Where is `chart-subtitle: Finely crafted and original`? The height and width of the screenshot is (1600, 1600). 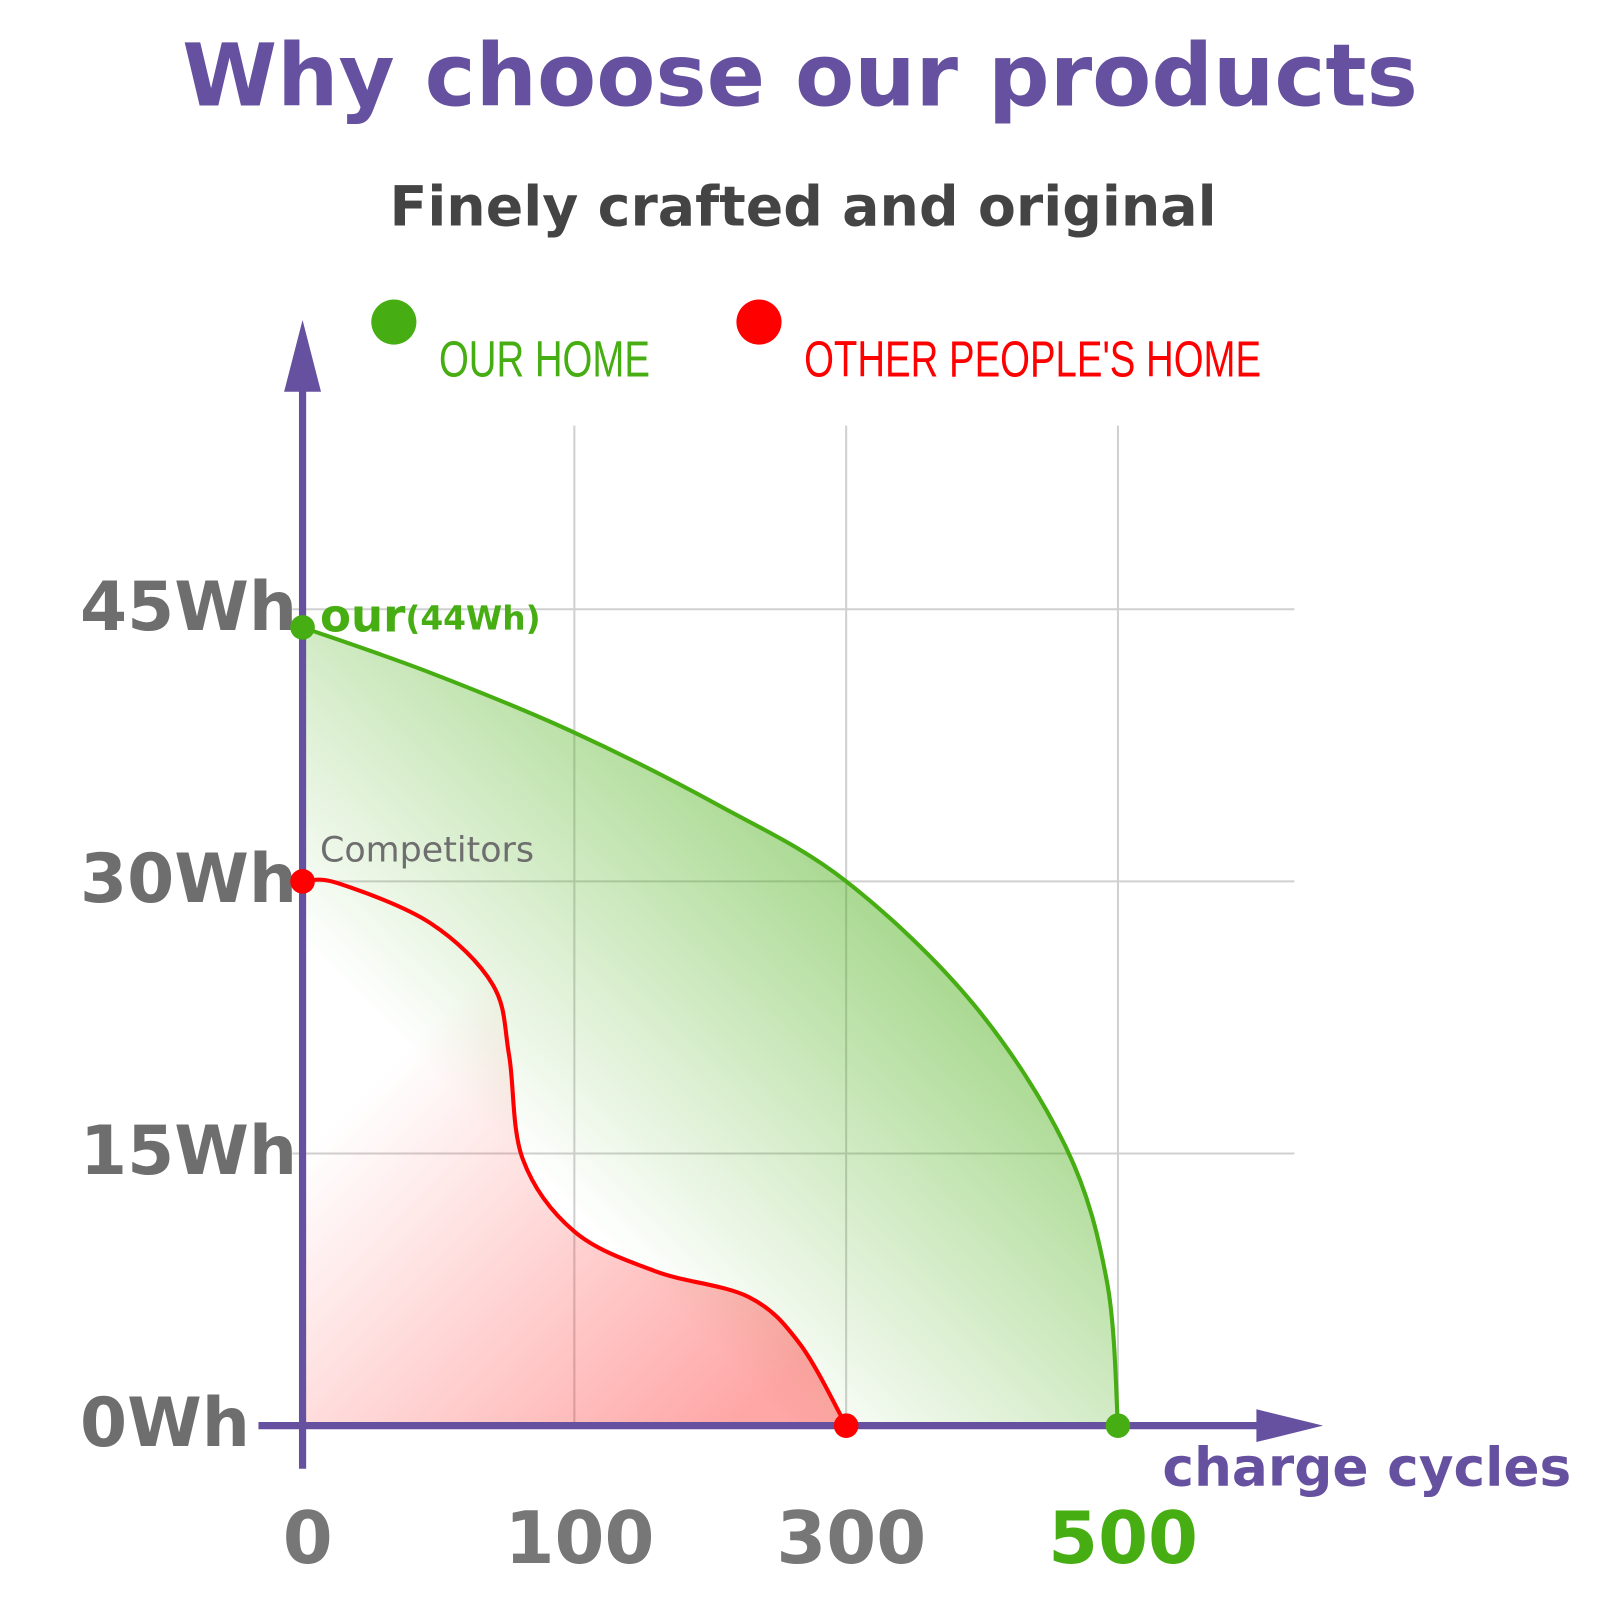
chart-subtitle: Finely crafted and original is located at coordinates (803, 207).